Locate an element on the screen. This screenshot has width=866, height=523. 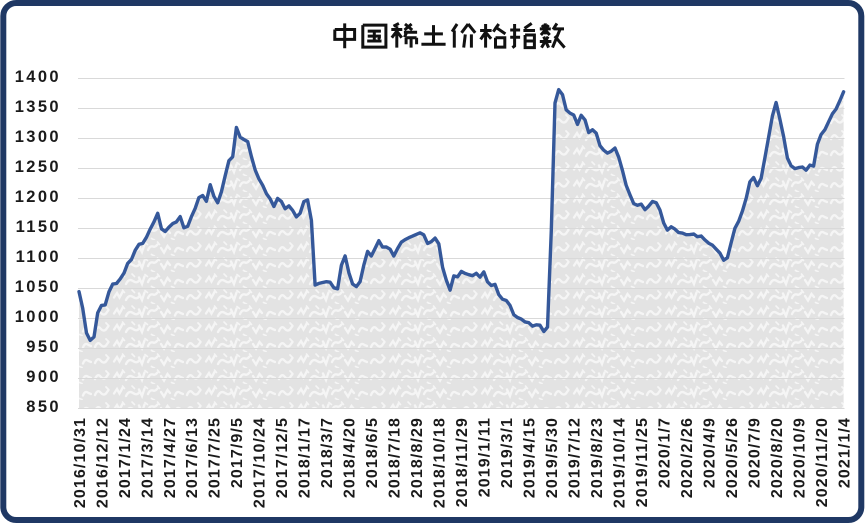
svg-text: 2017/6/13 is located at coordinates (192, 457).